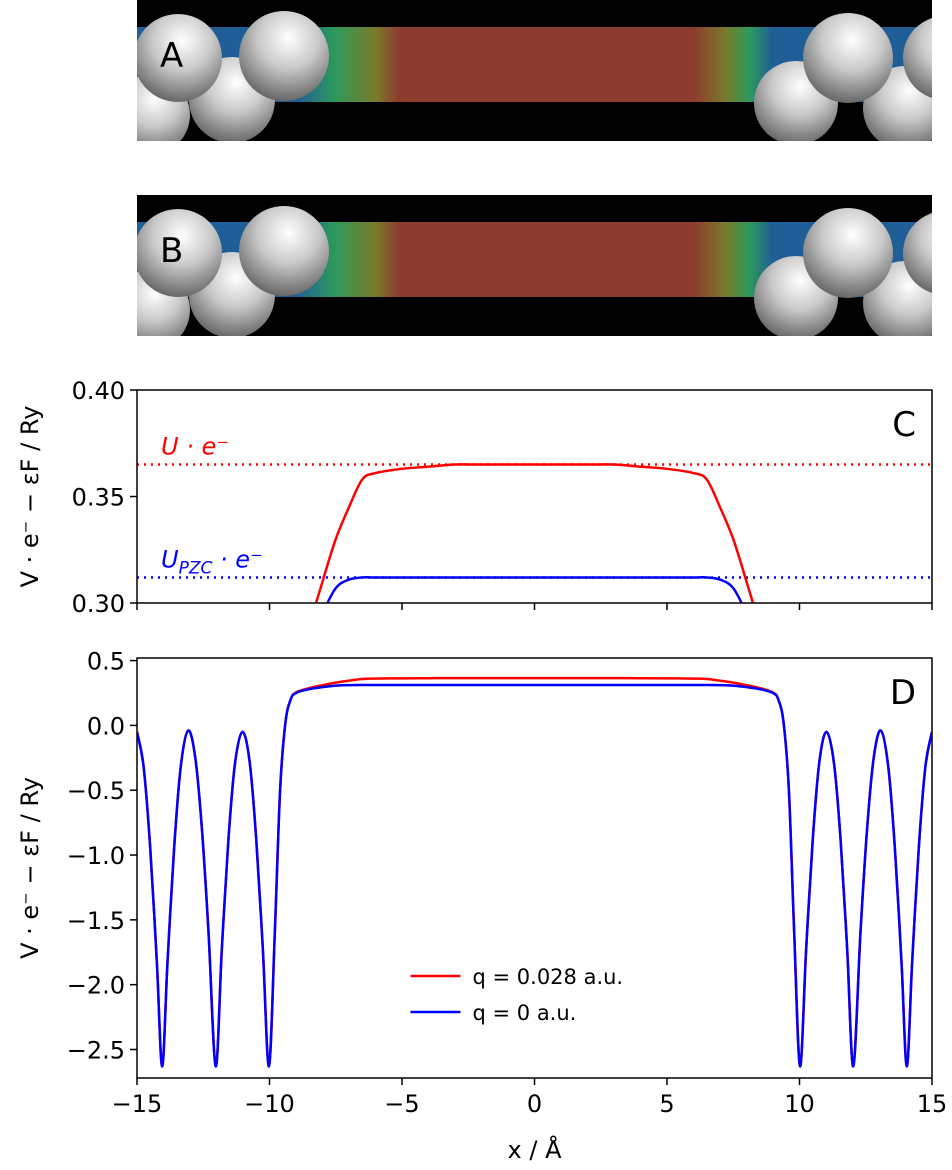 The image size is (952, 1170). What do you see at coordinates (96, 1050) in the screenshot?
I see `y-tick-label: −2.5` at bounding box center [96, 1050].